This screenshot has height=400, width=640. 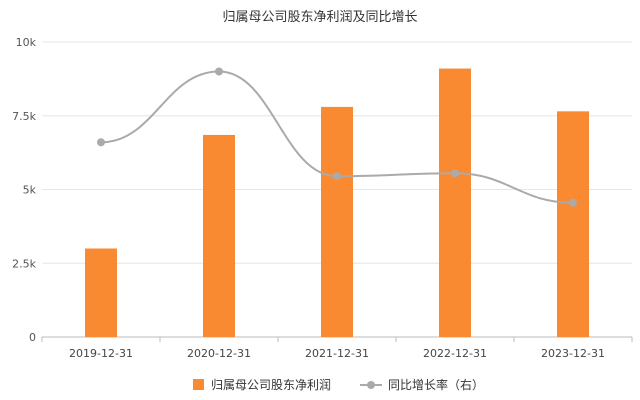 I want to click on legend-label-line: 同比增长率（右）, so click(x=436, y=384).